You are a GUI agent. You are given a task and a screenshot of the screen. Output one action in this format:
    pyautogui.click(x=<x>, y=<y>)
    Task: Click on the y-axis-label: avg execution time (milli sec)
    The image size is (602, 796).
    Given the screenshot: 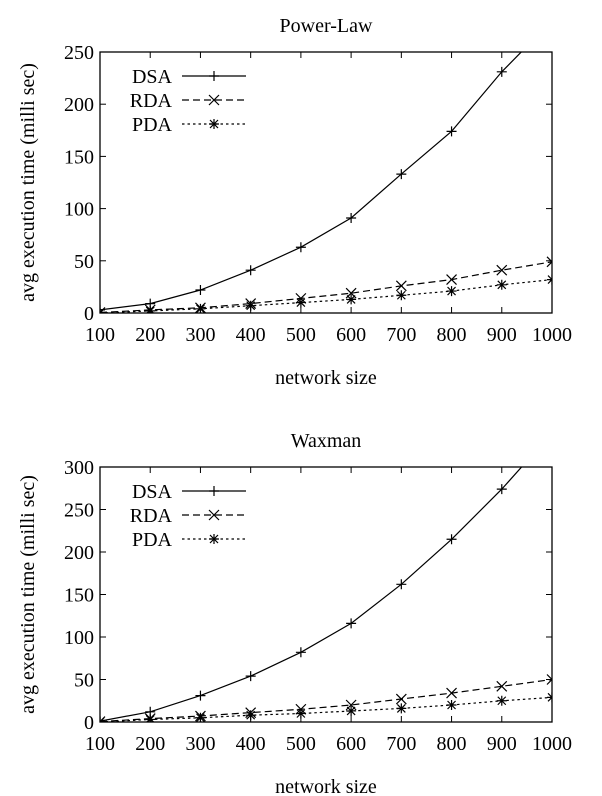 What is the action you would take?
    pyautogui.click(x=28, y=182)
    